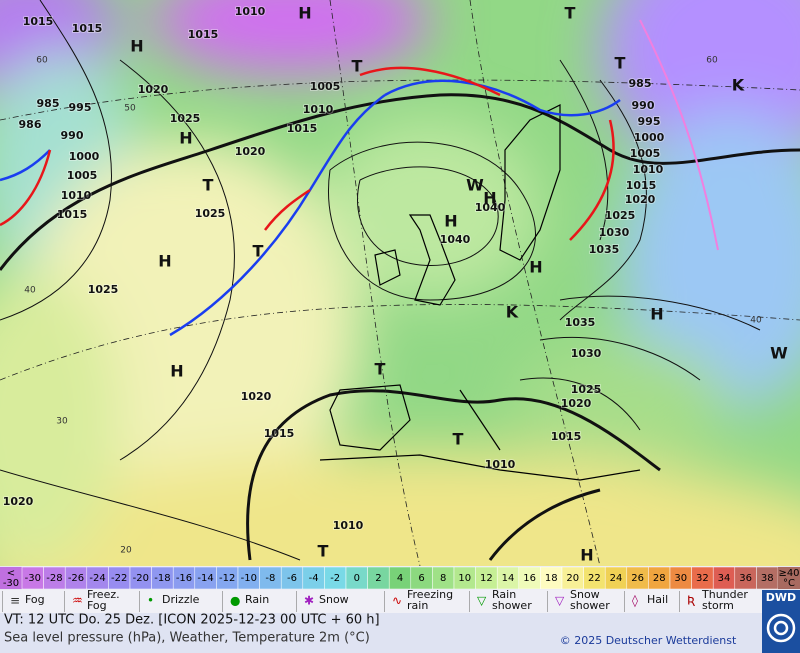 The image size is (800, 653). What do you see at coordinates (400, 578) in the screenshot?
I see `scale-label: 4` at bounding box center [400, 578].